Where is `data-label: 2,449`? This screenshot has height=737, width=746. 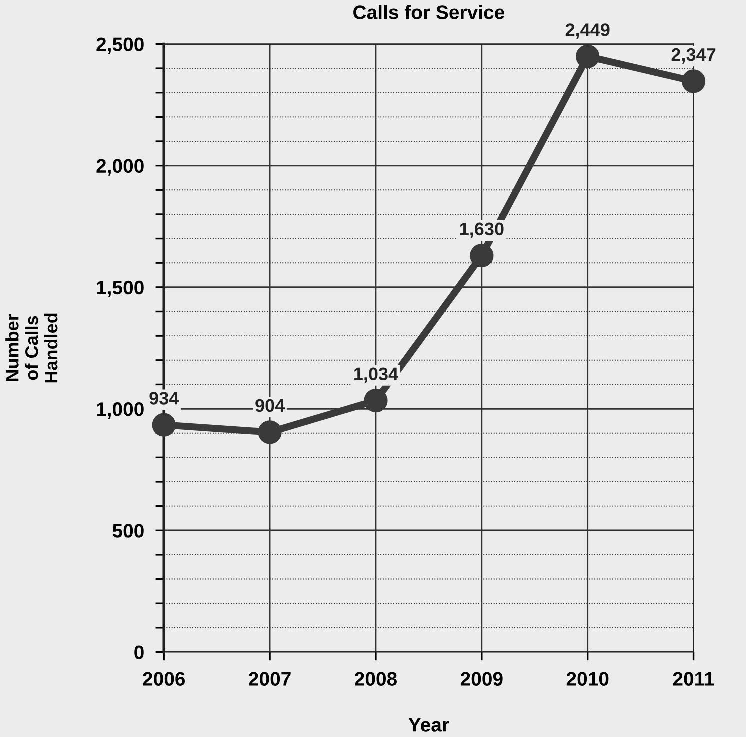
data-label: 2,449 is located at coordinates (588, 32).